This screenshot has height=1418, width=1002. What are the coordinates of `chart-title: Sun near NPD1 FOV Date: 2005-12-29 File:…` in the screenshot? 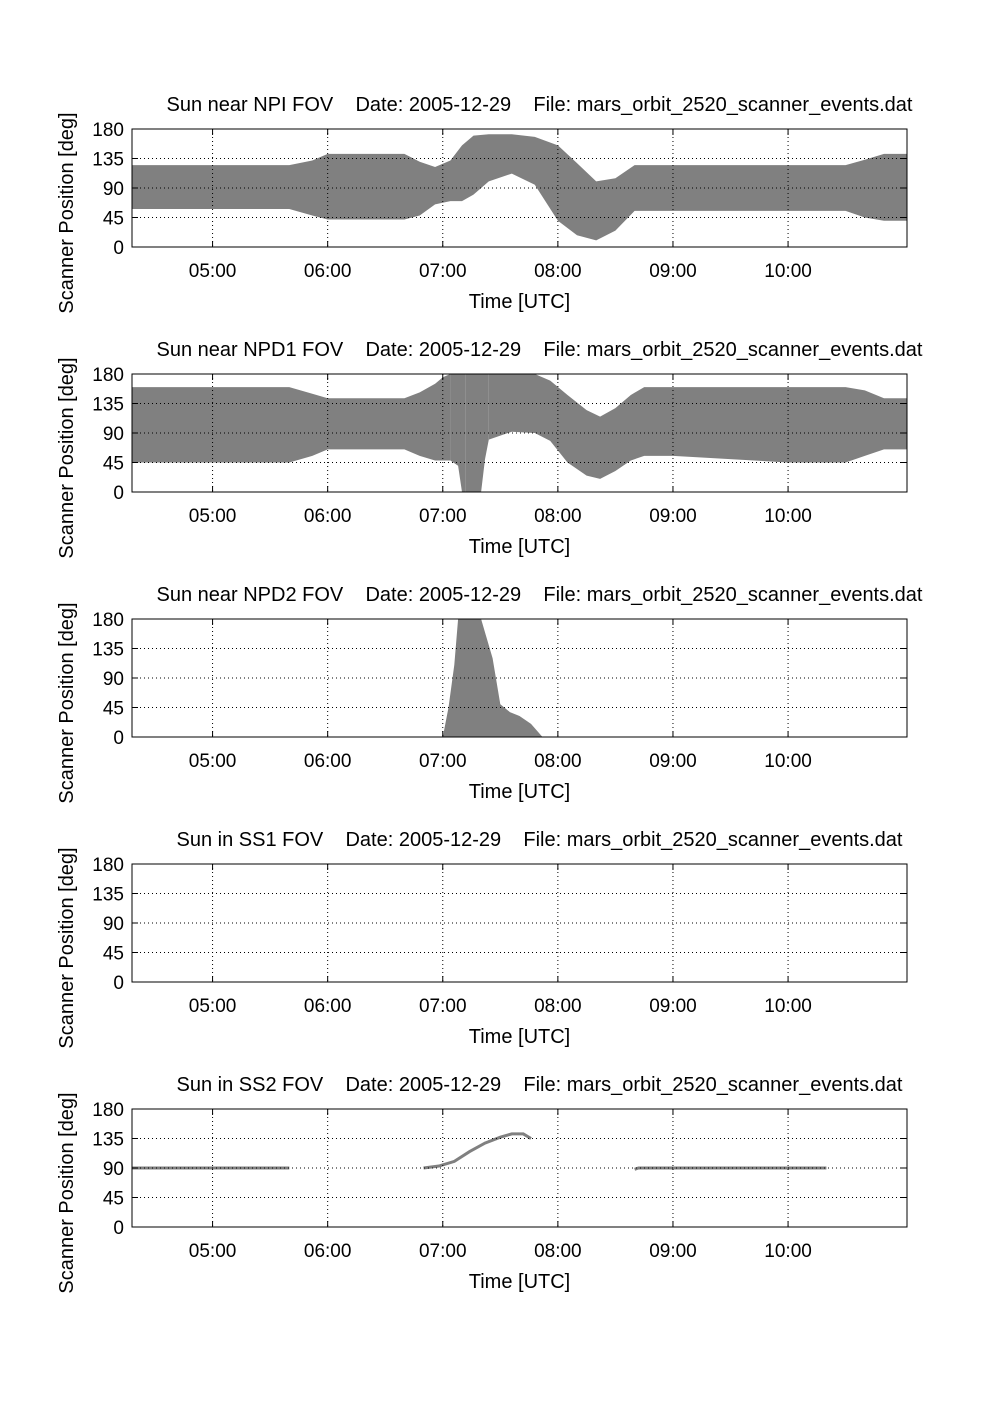 It's located at (540, 350).